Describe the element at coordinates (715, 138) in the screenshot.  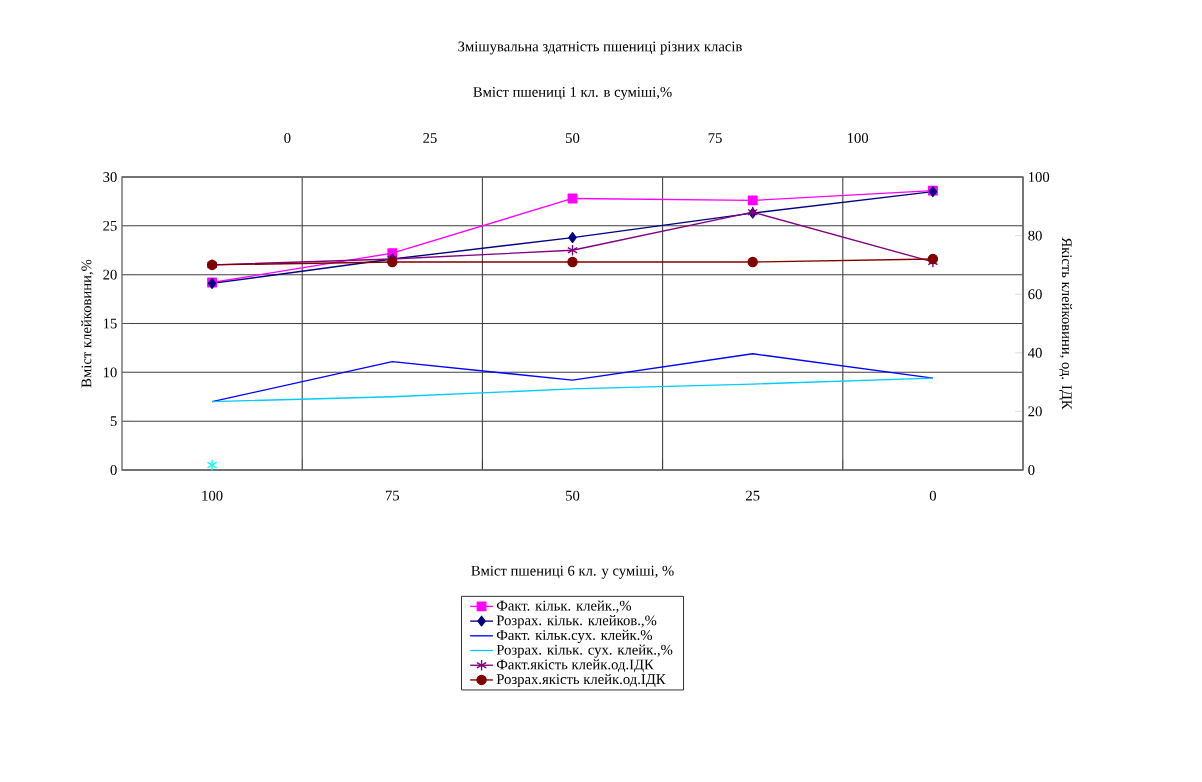
I see `x2-tick-label: 75` at that location.